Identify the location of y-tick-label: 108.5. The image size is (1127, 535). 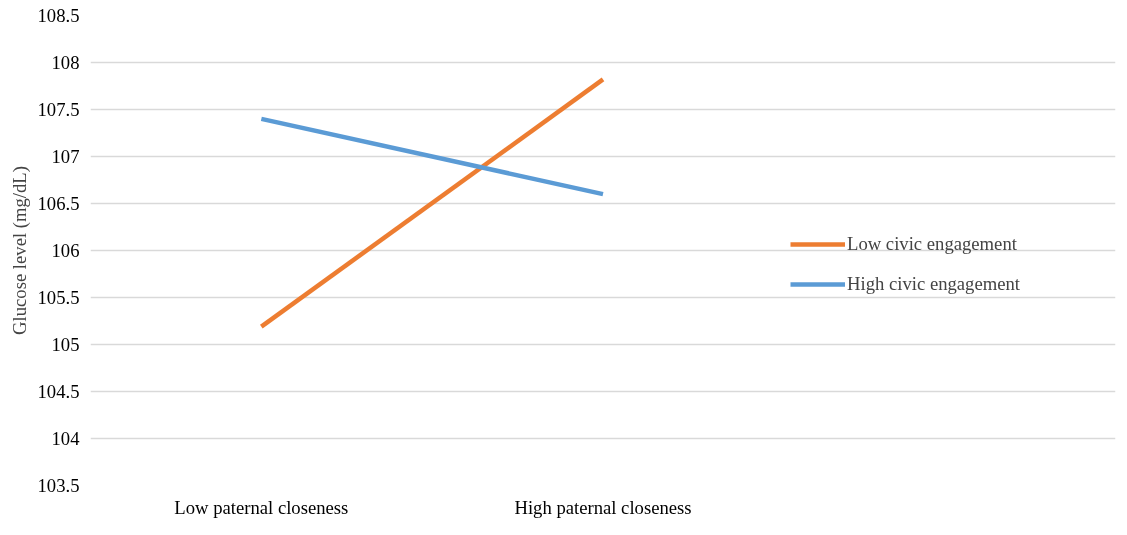
(58, 15).